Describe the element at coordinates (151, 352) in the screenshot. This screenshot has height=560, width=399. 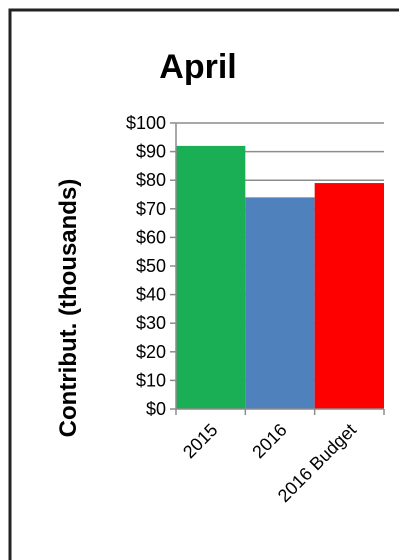
I see `y-tick-label: $20` at that location.